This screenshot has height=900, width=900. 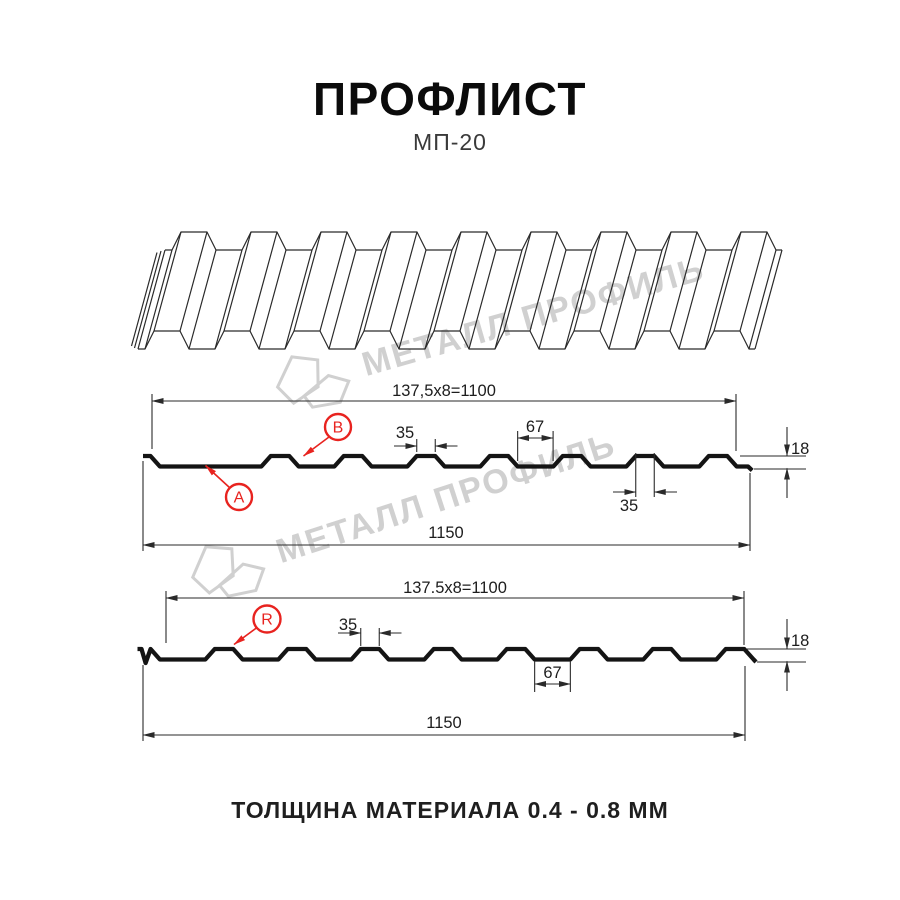 What do you see at coordinates (450, 810) in the screenshot?
I see `material-thickness-note: ТОЛЩИНА МАТЕРИАЛА 0.4 - 0.8 ММ` at bounding box center [450, 810].